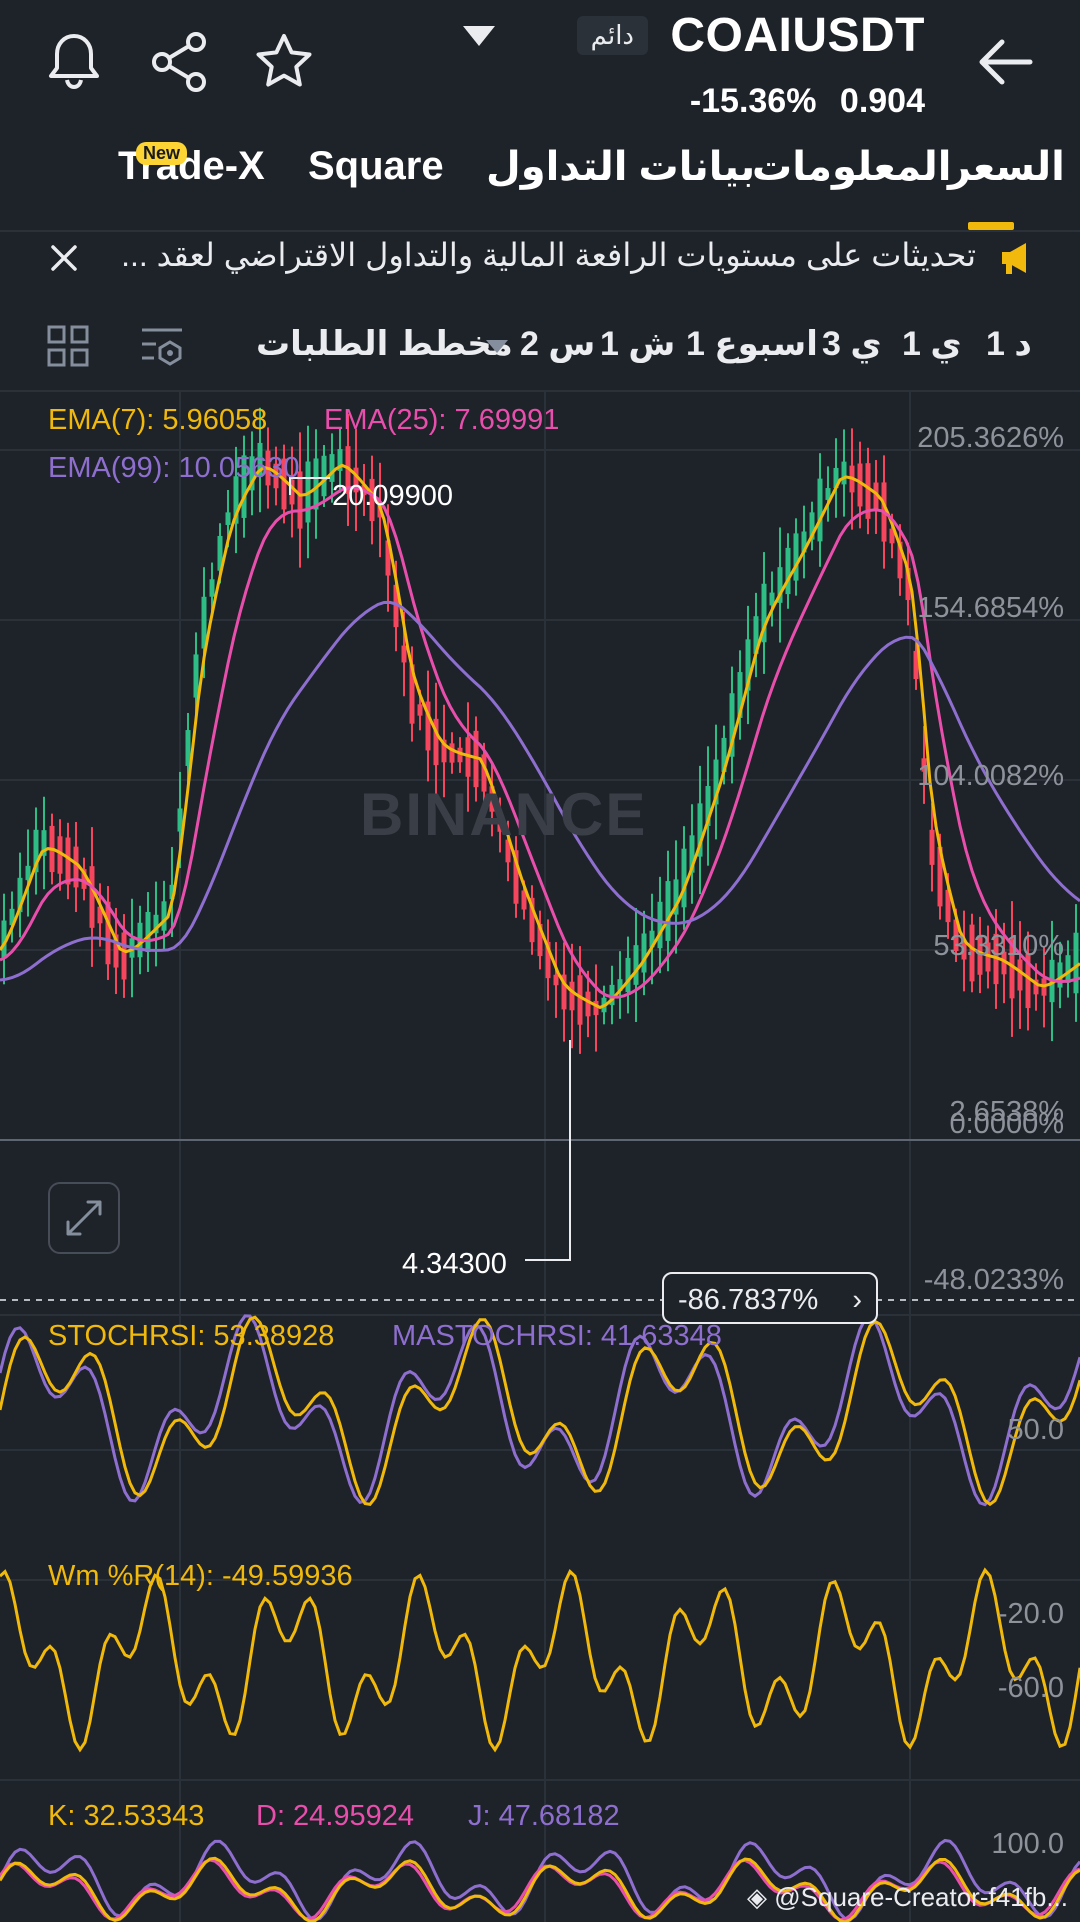  I want to click on price-change: -15.36%, so click(753, 101).